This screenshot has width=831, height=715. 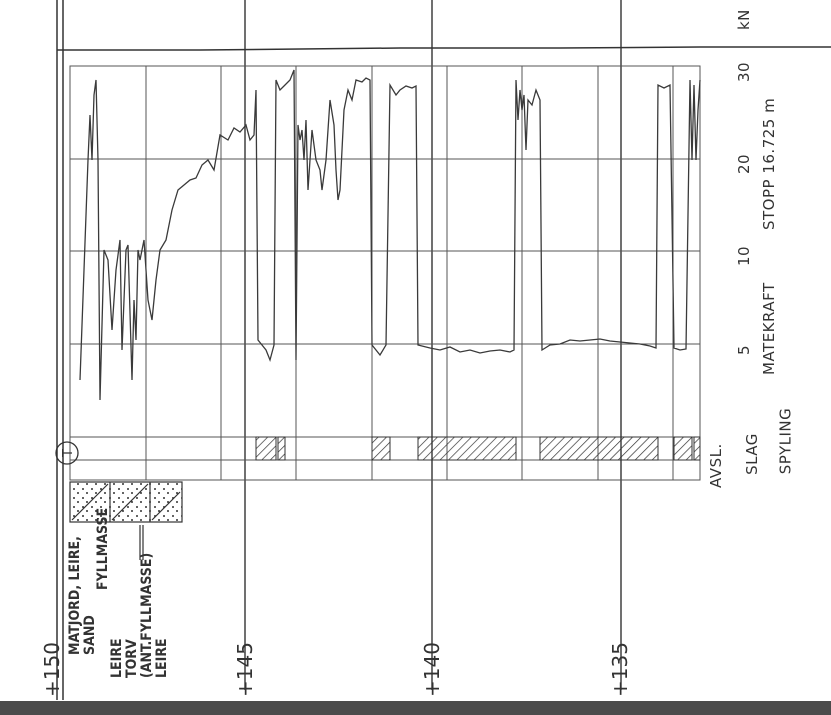 What do you see at coordinates (620, 669) in the screenshot?
I see `elevation-label-135: +135` at bounding box center [620, 669].